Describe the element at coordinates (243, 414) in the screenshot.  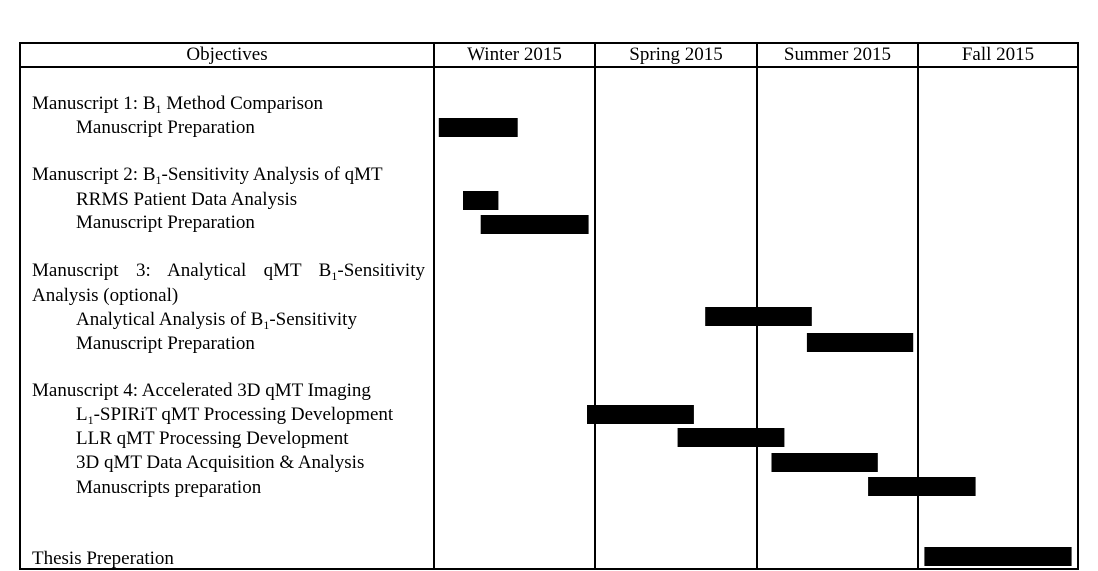
I see `task-label-post: -SPIRiT qMT Processing Development` at that location.